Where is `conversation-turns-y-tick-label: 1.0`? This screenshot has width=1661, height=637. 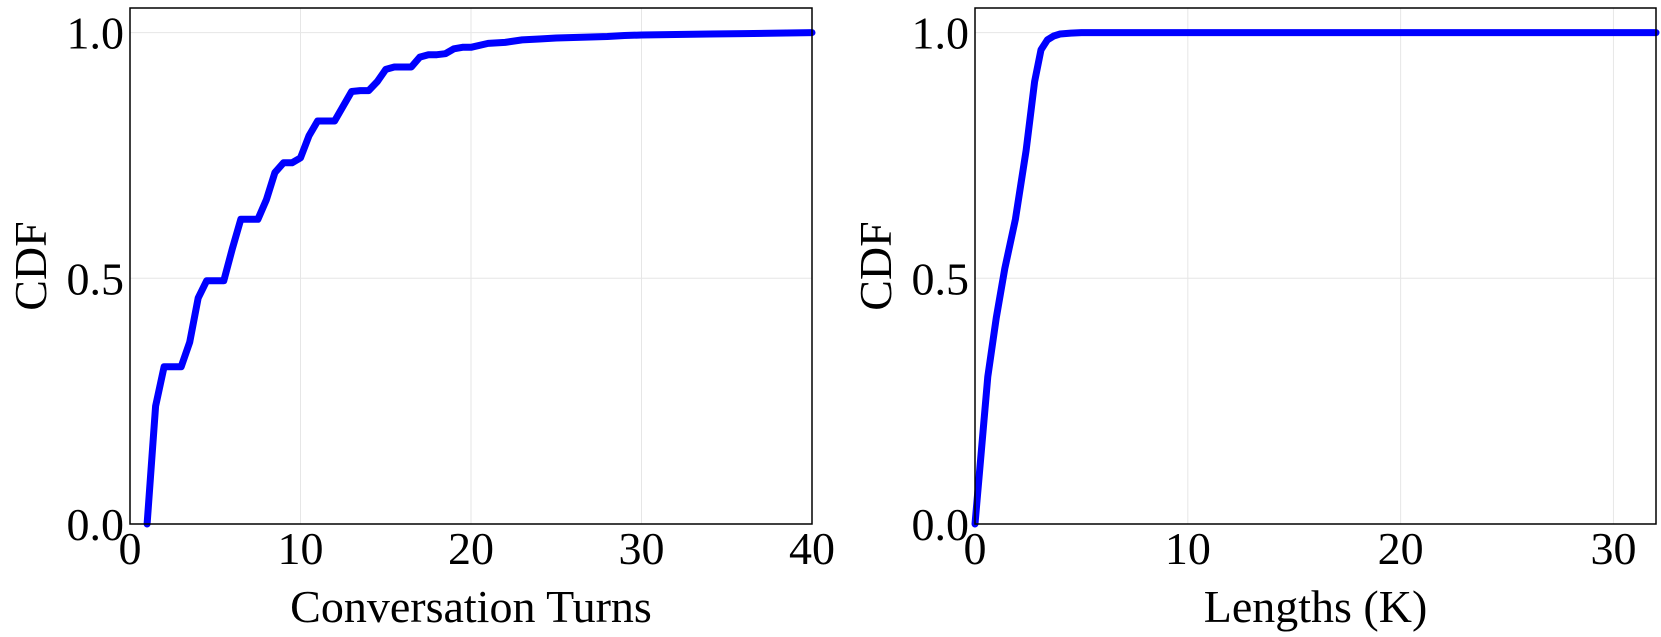
conversation-turns-y-tick-label: 1.0 is located at coordinates (96, 33).